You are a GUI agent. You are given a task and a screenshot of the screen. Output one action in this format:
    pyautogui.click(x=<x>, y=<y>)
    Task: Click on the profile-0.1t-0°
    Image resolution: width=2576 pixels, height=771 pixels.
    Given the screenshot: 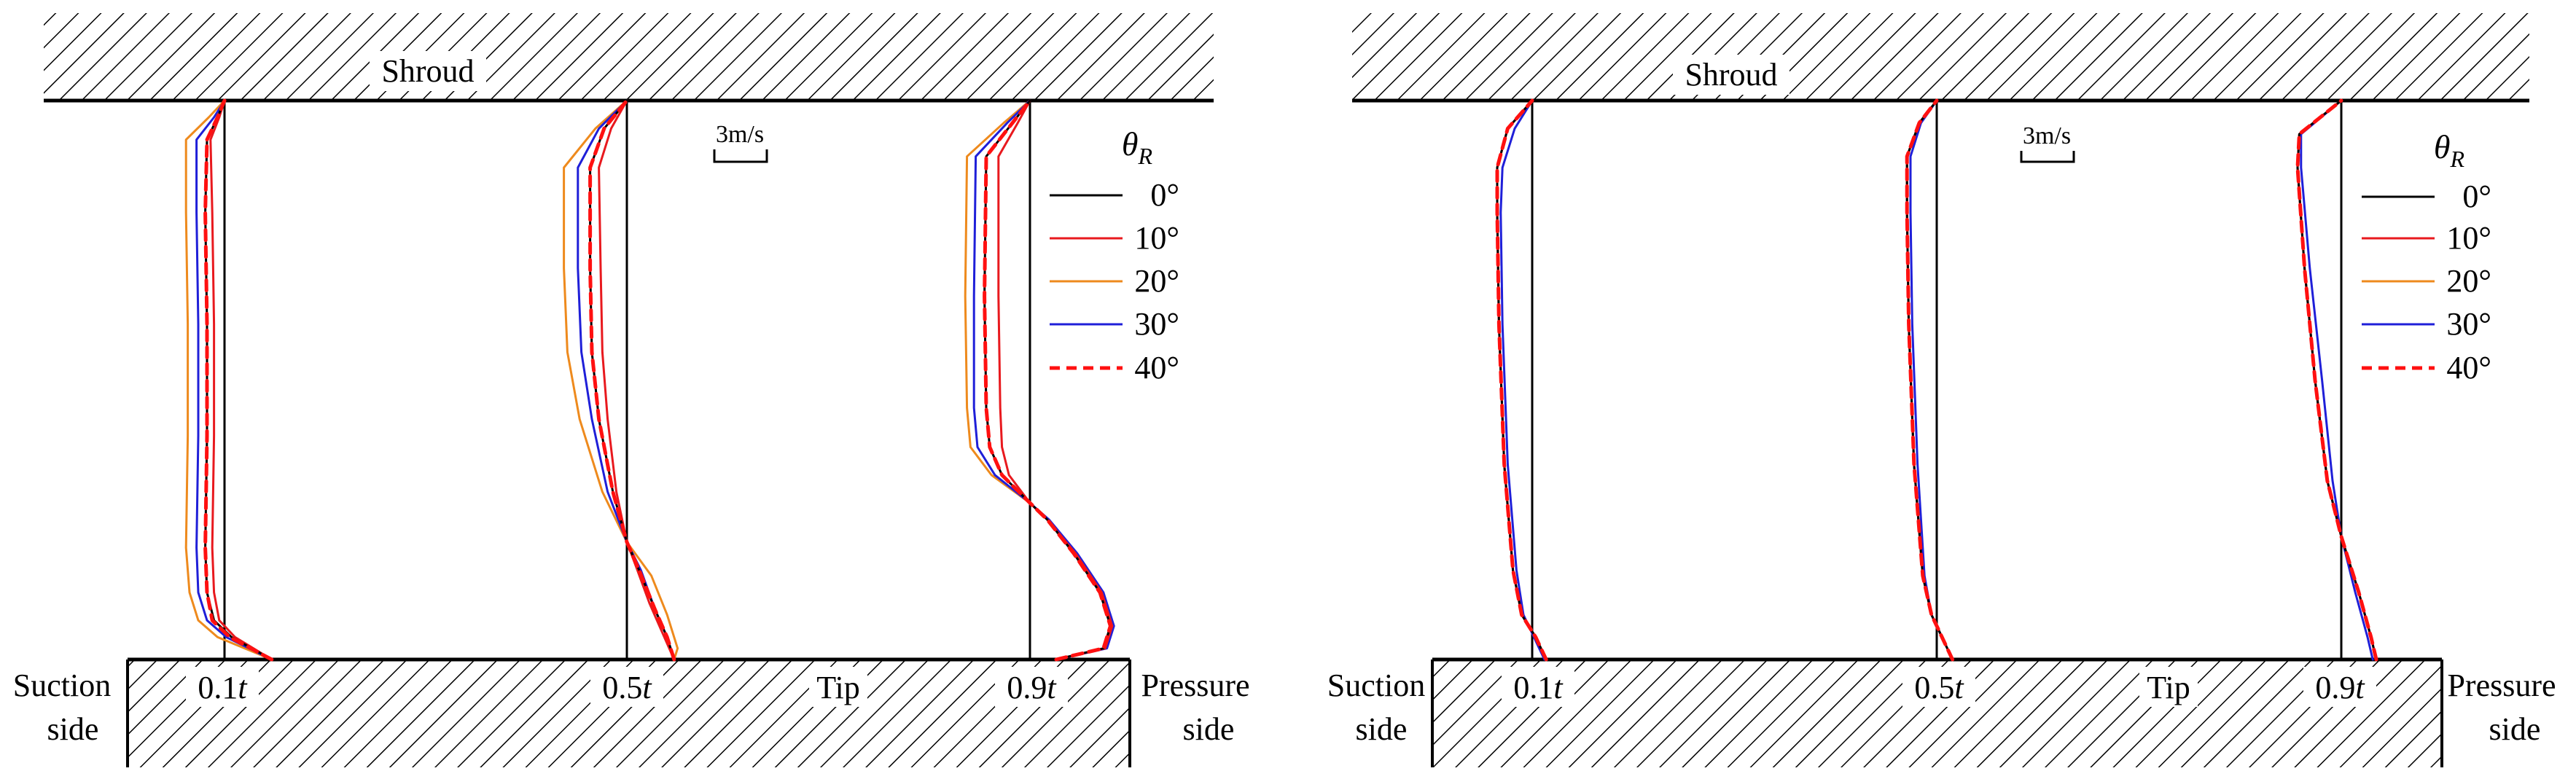 What is the action you would take?
    pyautogui.click(x=238, y=380)
    